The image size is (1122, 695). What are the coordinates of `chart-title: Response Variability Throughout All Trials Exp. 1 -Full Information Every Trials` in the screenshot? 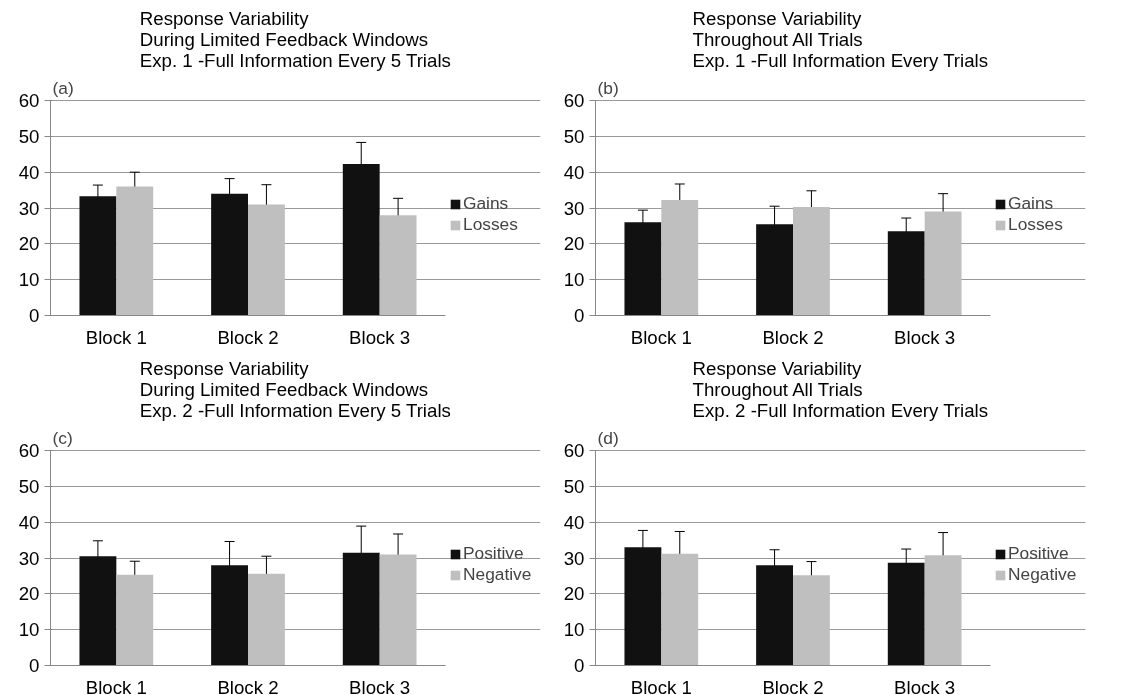 It's located at (840, 39).